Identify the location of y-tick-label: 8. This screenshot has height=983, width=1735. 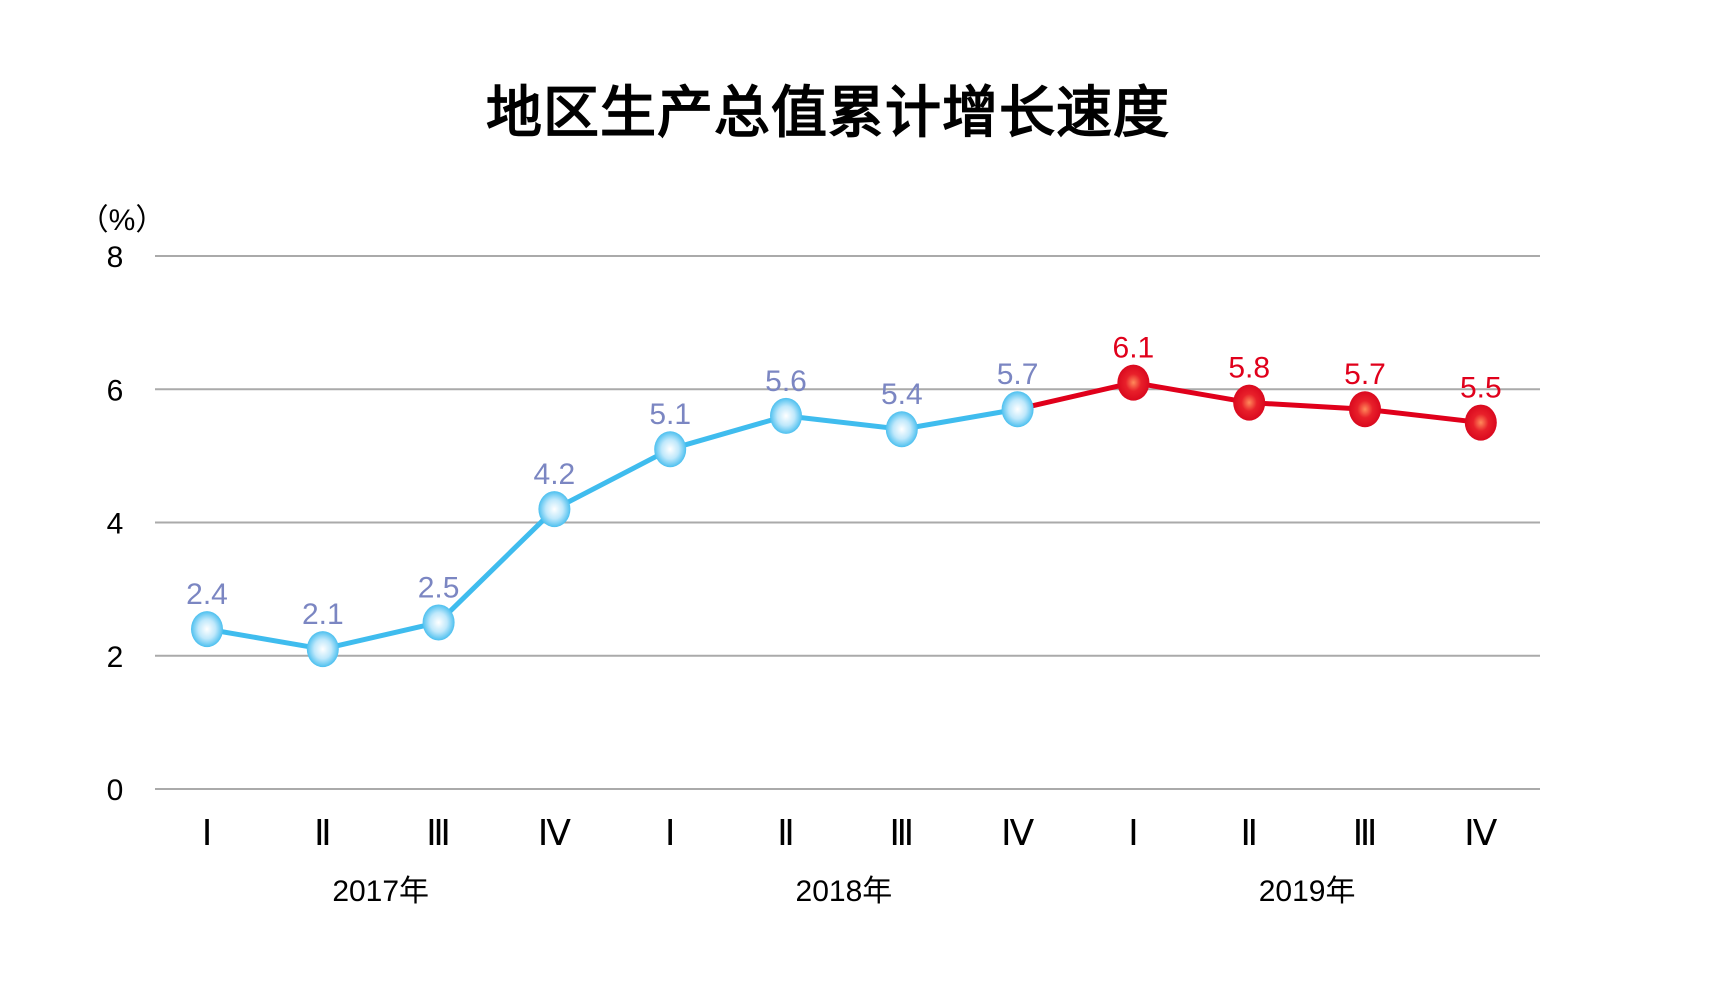
(115, 257).